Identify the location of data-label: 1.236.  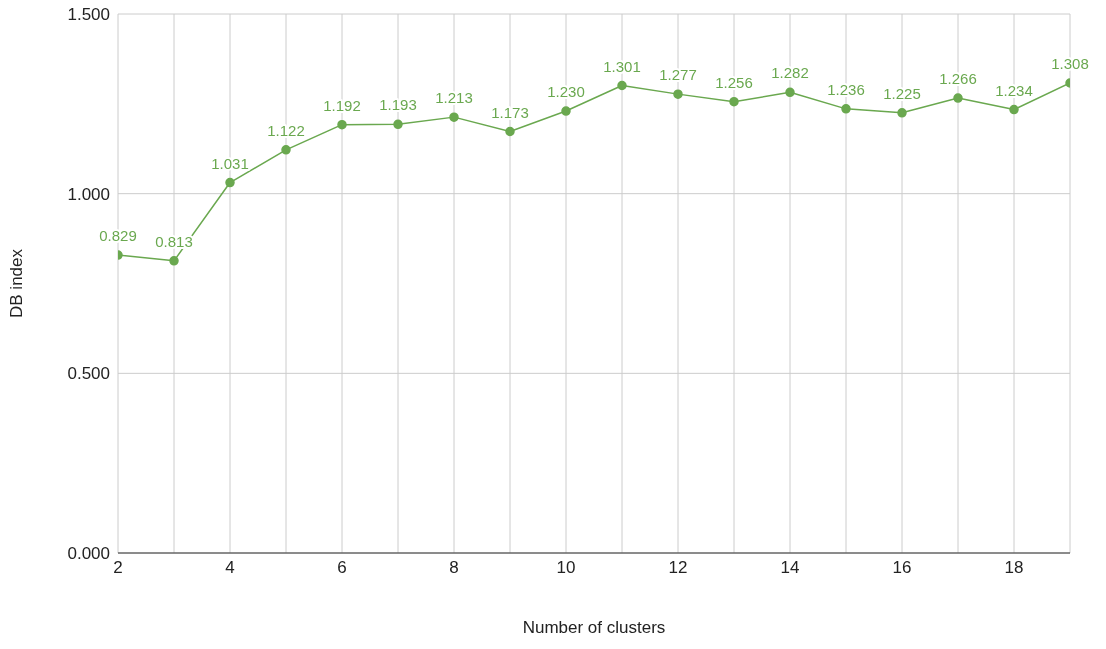
(846, 89).